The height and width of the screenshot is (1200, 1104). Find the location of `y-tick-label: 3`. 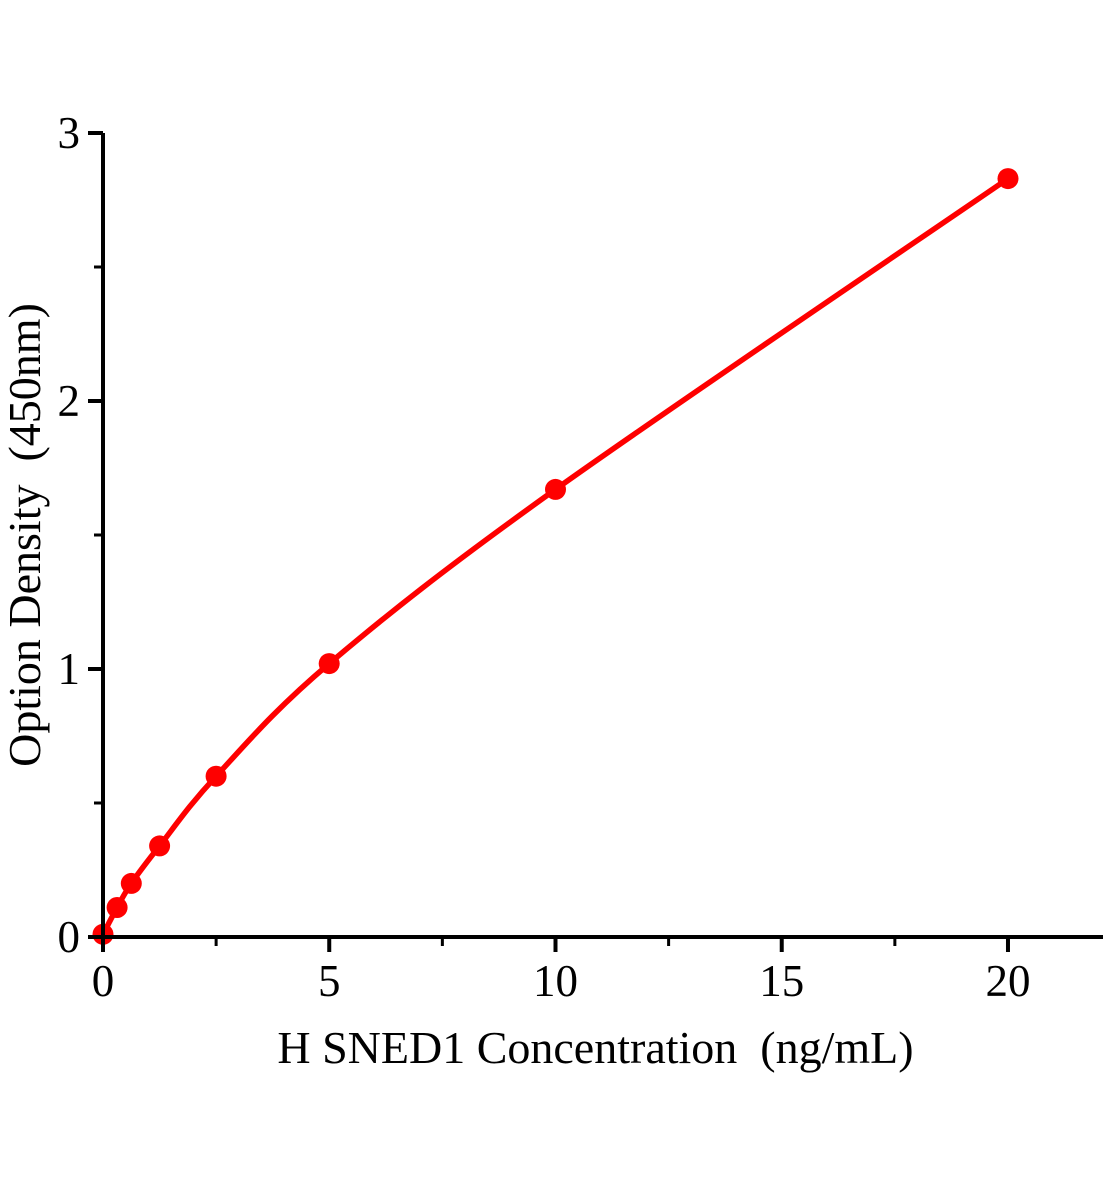

y-tick-label: 3 is located at coordinates (69, 133).